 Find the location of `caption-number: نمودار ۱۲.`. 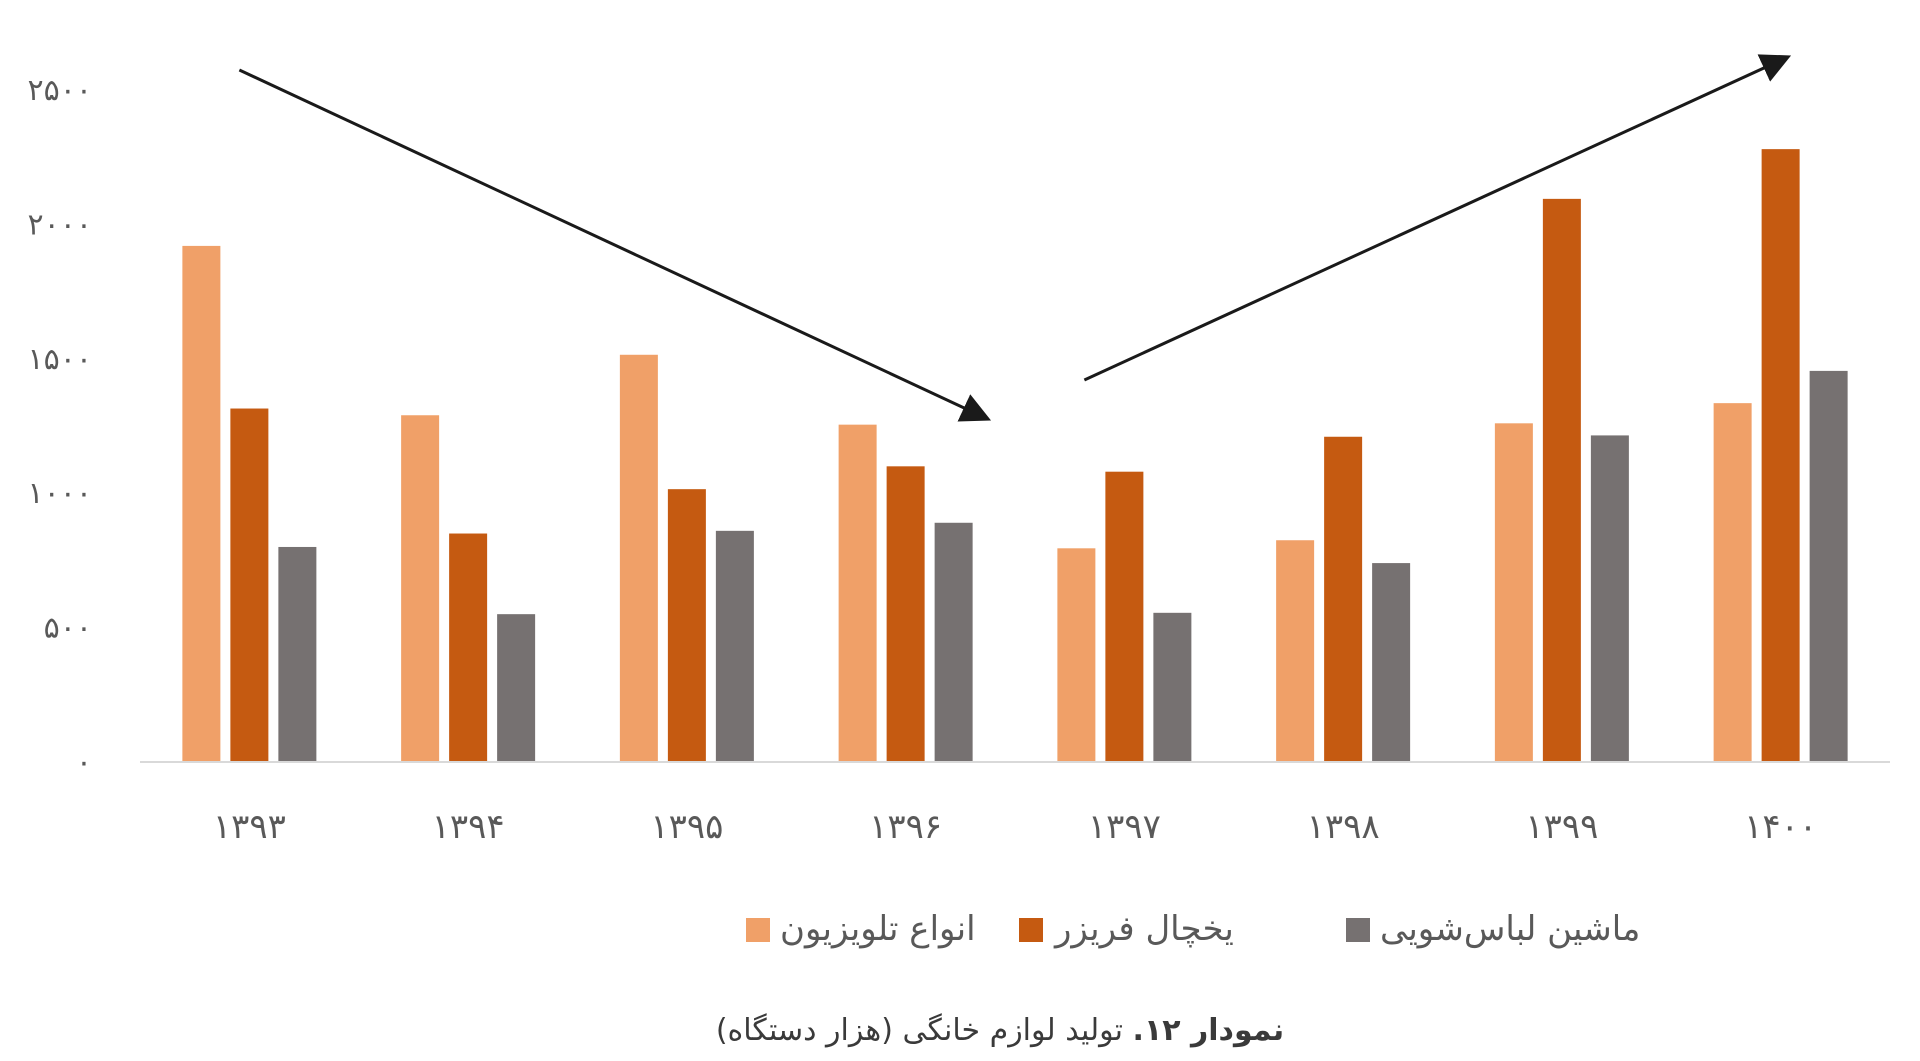

caption-number: نمودار ۱۲. is located at coordinates (1209, 1030).